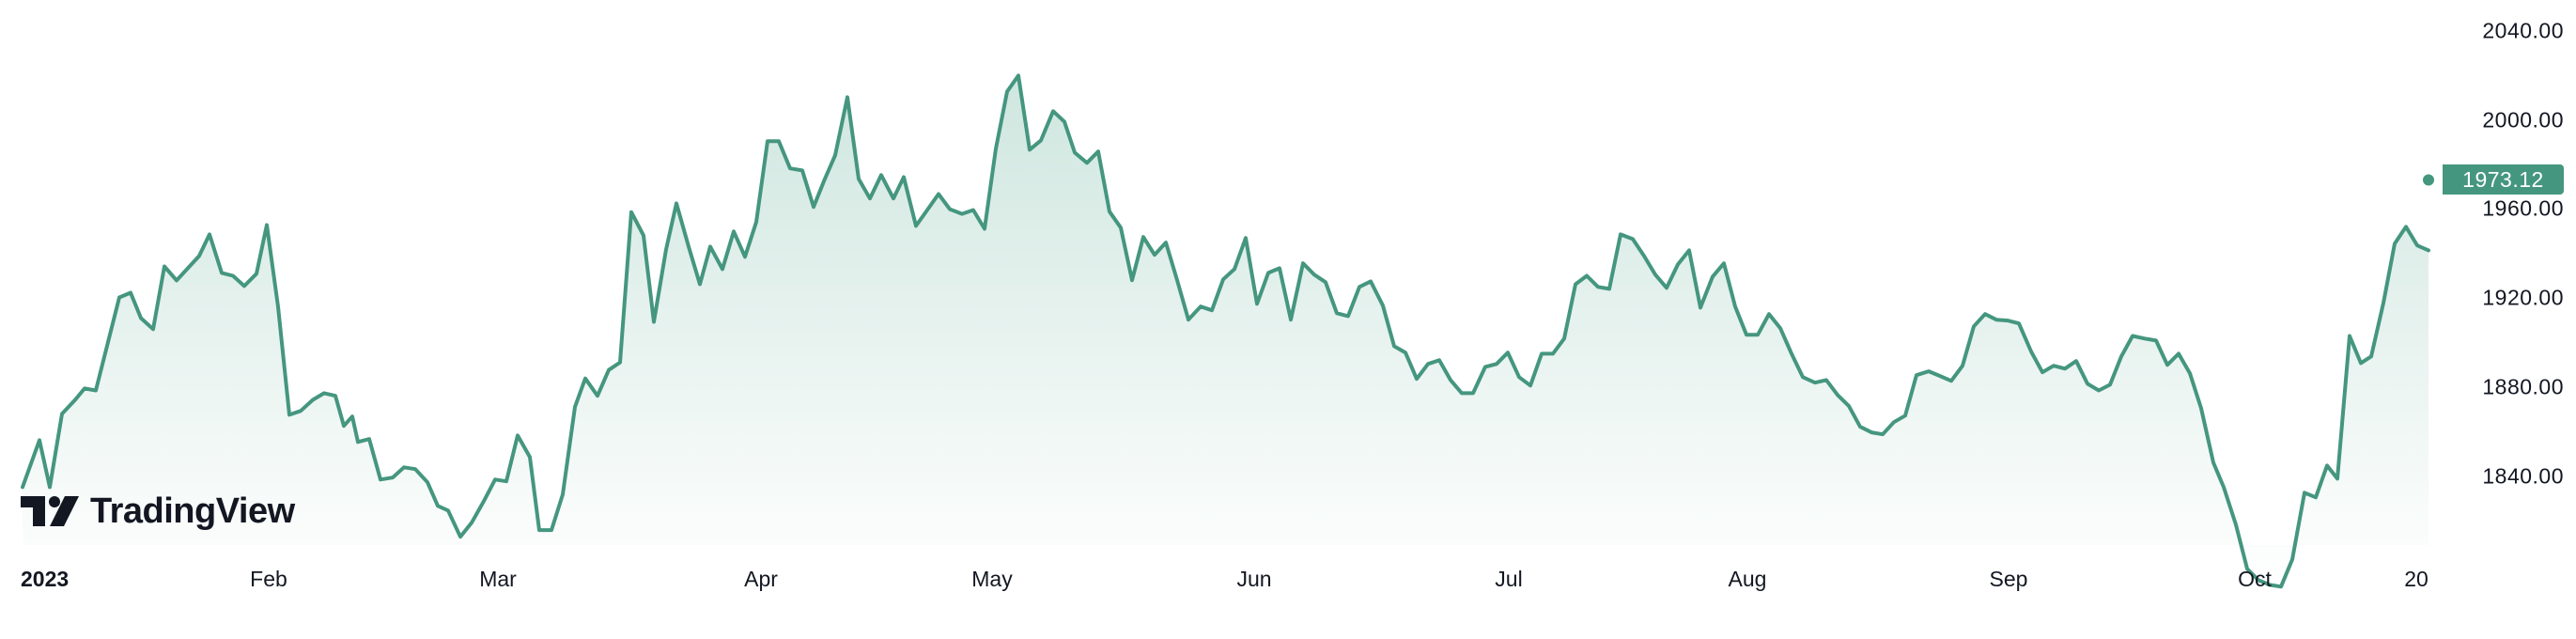 This screenshot has width=2576, height=639. Describe the element at coordinates (2503, 180) in the screenshot. I see `last-price-badge: 1973.12` at that location.